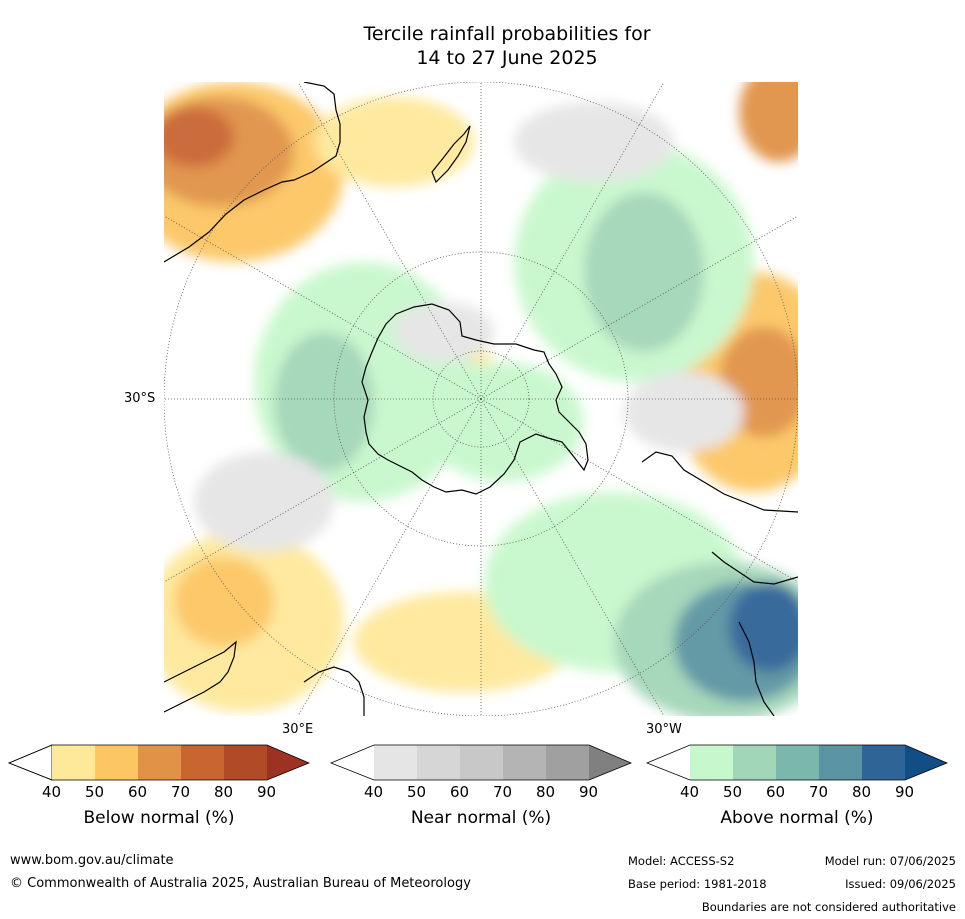 This screenshot has height=919, width=965. I want to click on below-normal-colorbar, so click(159, 762).